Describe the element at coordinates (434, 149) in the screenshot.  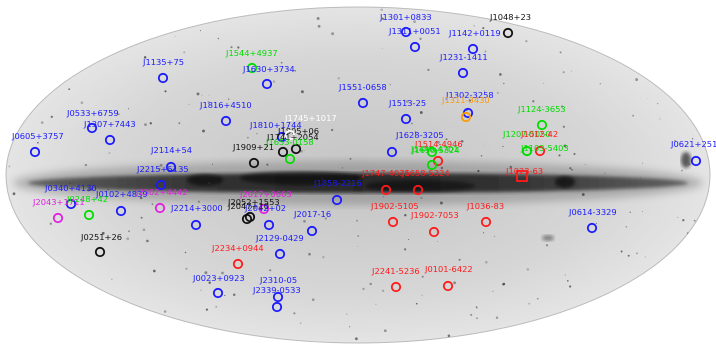
I see `source-label: J1446-4701` at that location.